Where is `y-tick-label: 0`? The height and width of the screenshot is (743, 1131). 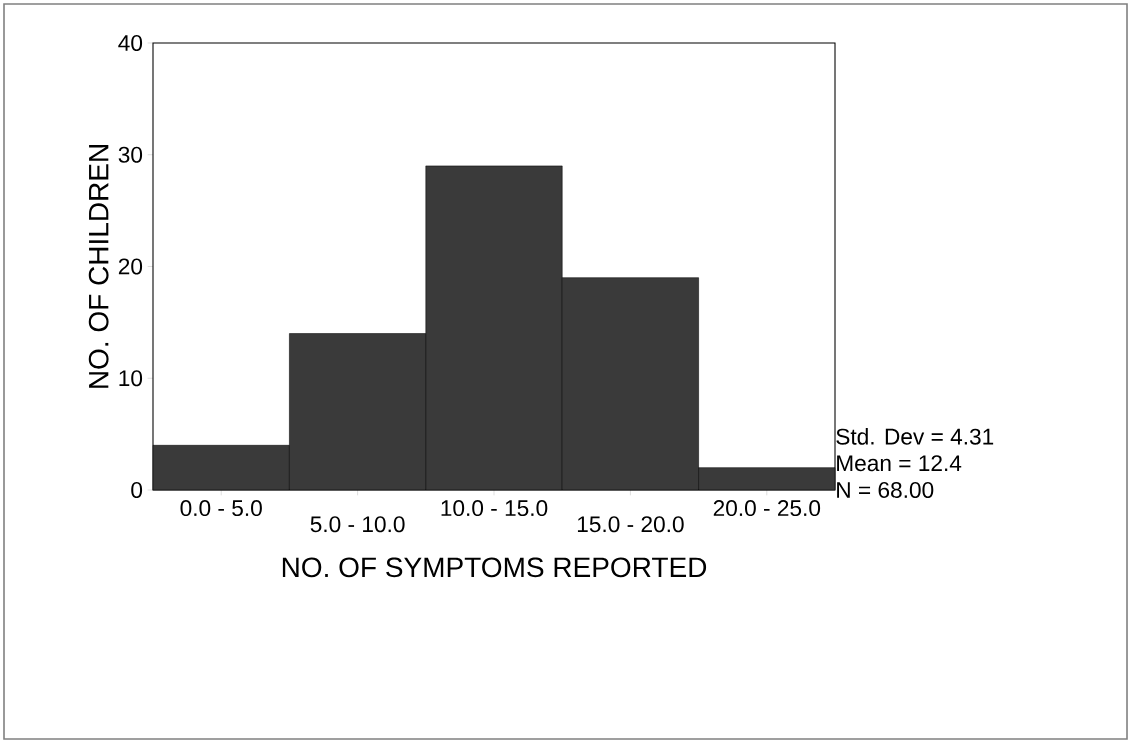 y-tick-label: 0 is located at coordinates (137, 490).